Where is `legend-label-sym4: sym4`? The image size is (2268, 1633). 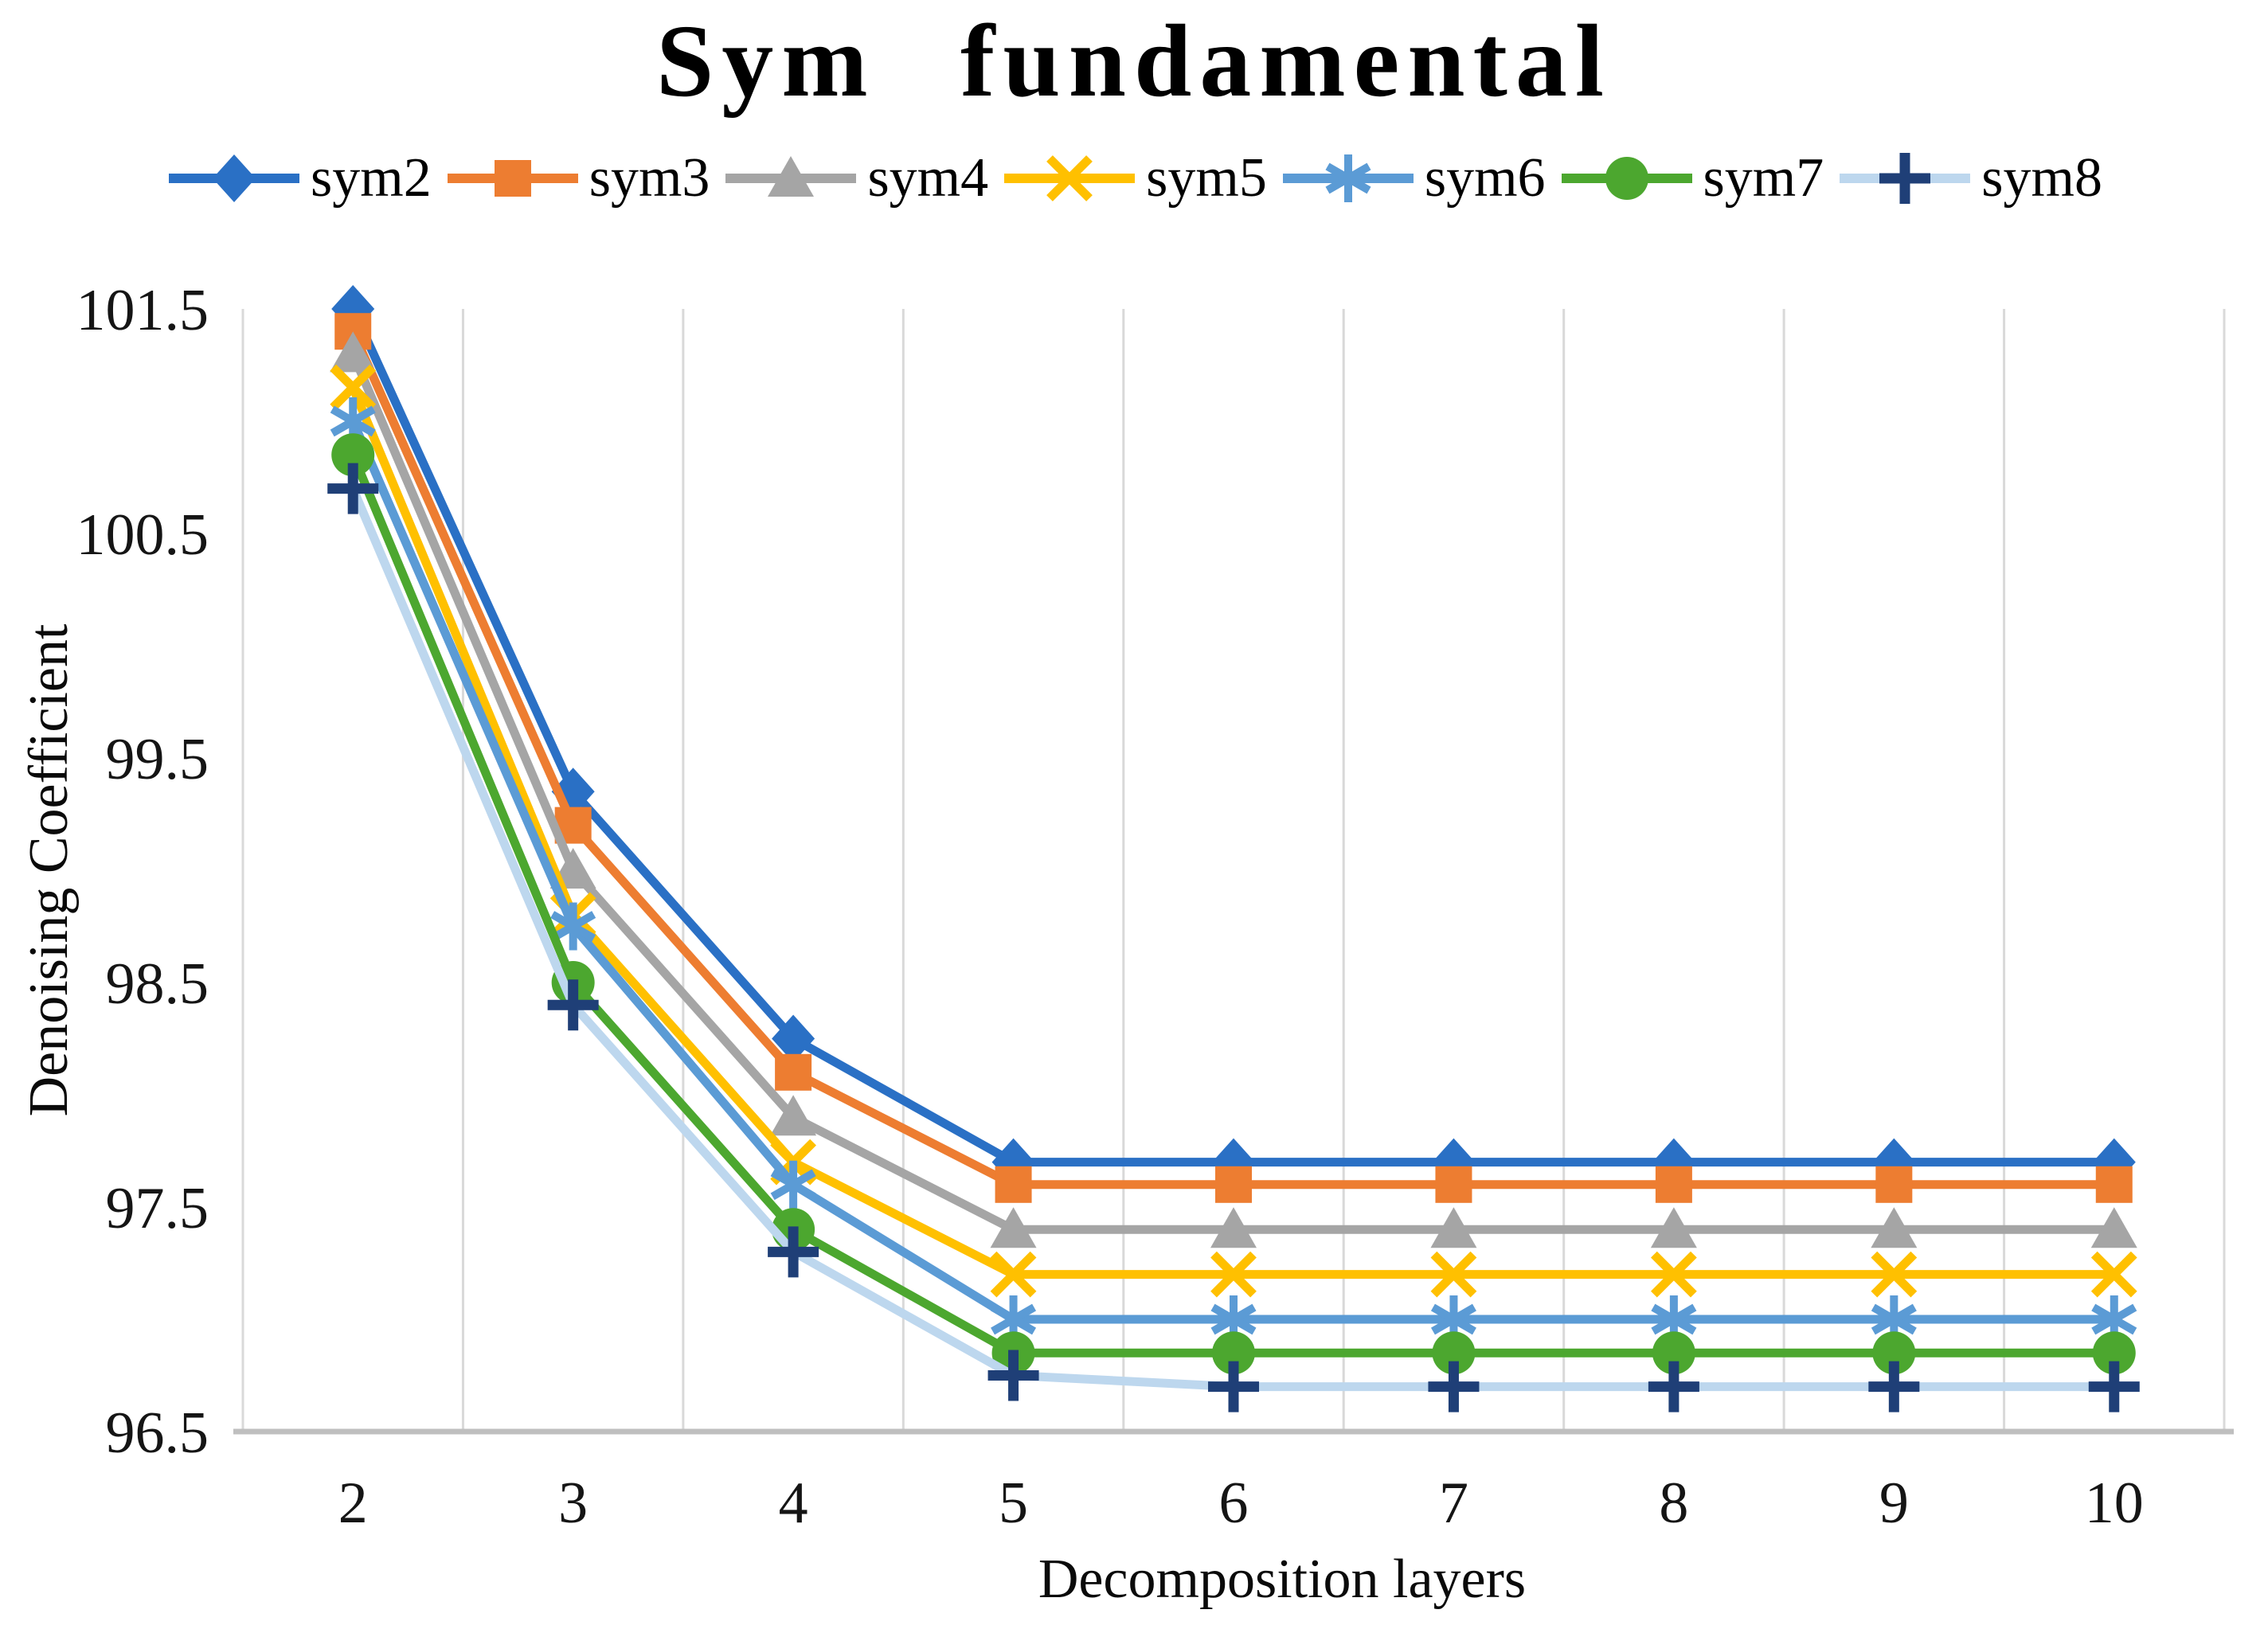
legend-label-sym4: sym4 is located at coordinates (928, 178).